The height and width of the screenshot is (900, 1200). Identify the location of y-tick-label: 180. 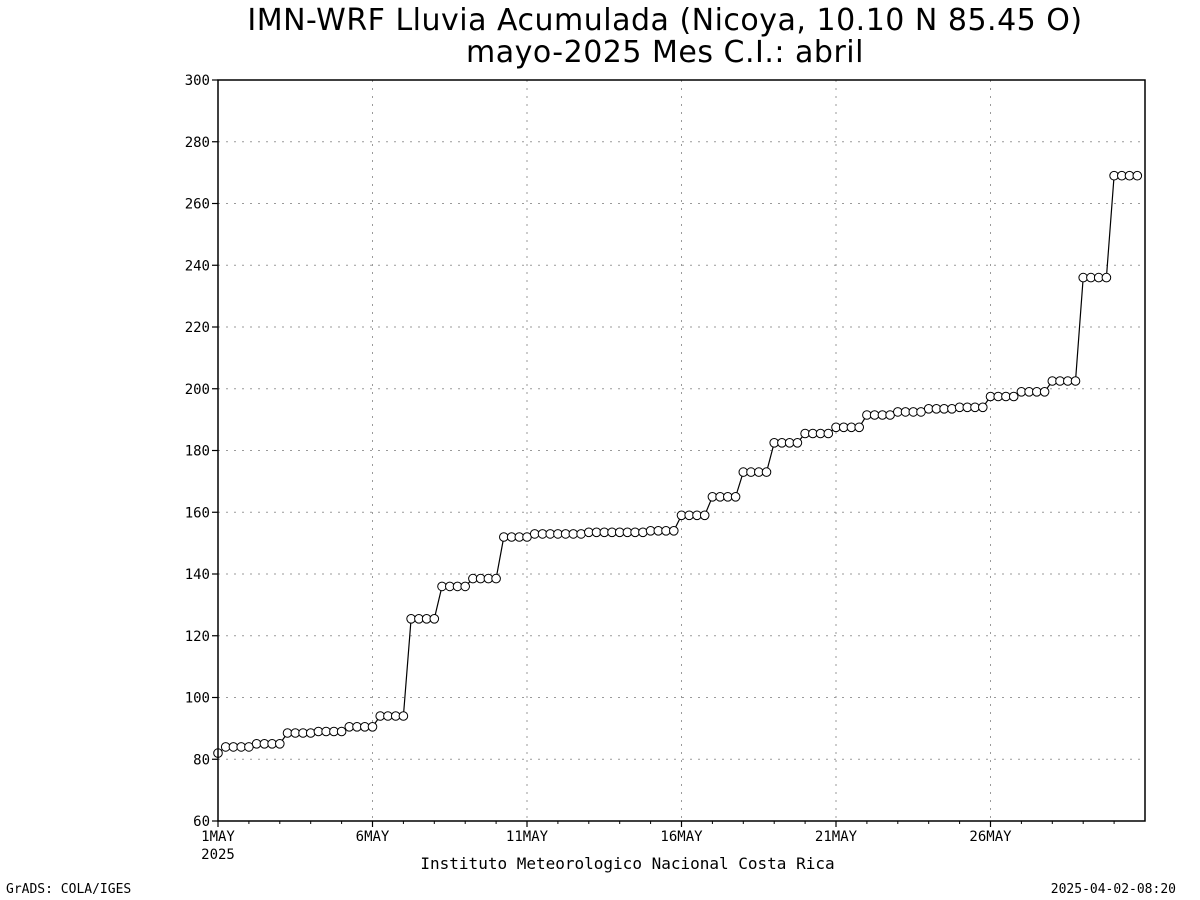
(197, 452).